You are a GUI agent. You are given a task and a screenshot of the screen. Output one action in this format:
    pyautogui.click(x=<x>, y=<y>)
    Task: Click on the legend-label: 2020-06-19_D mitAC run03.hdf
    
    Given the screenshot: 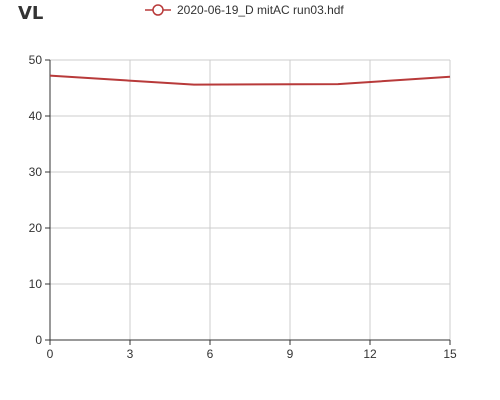 What is the action you would take?
    pyautogui.click(x=260, y=10)
    